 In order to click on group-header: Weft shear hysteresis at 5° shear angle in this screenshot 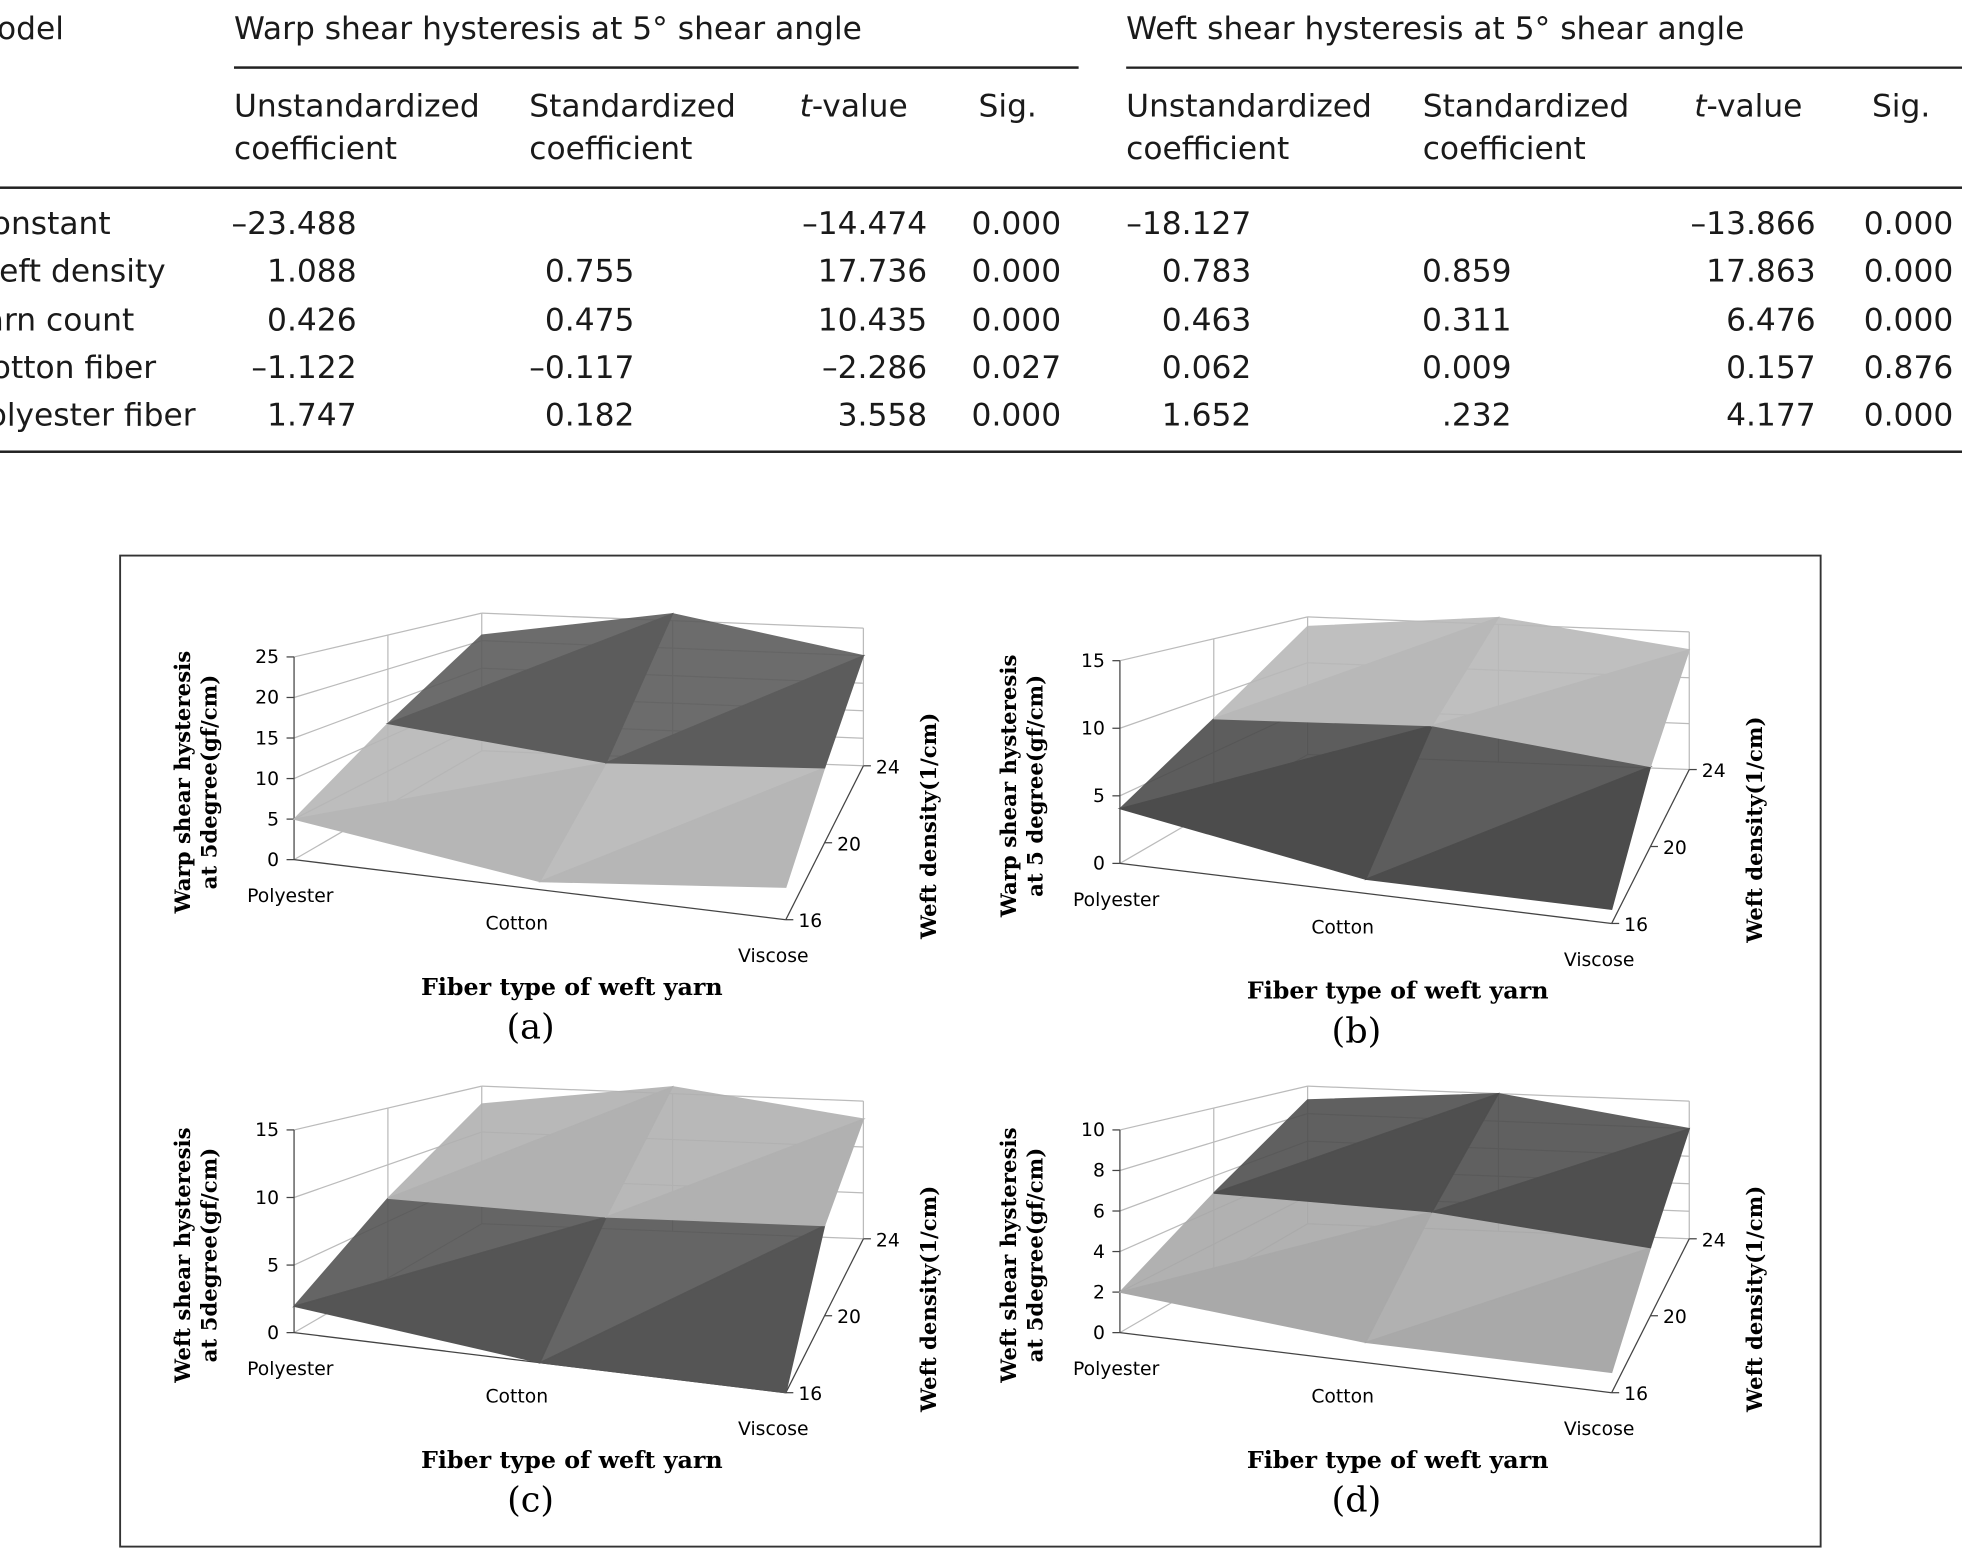, I will do `click(1435, 28)`.